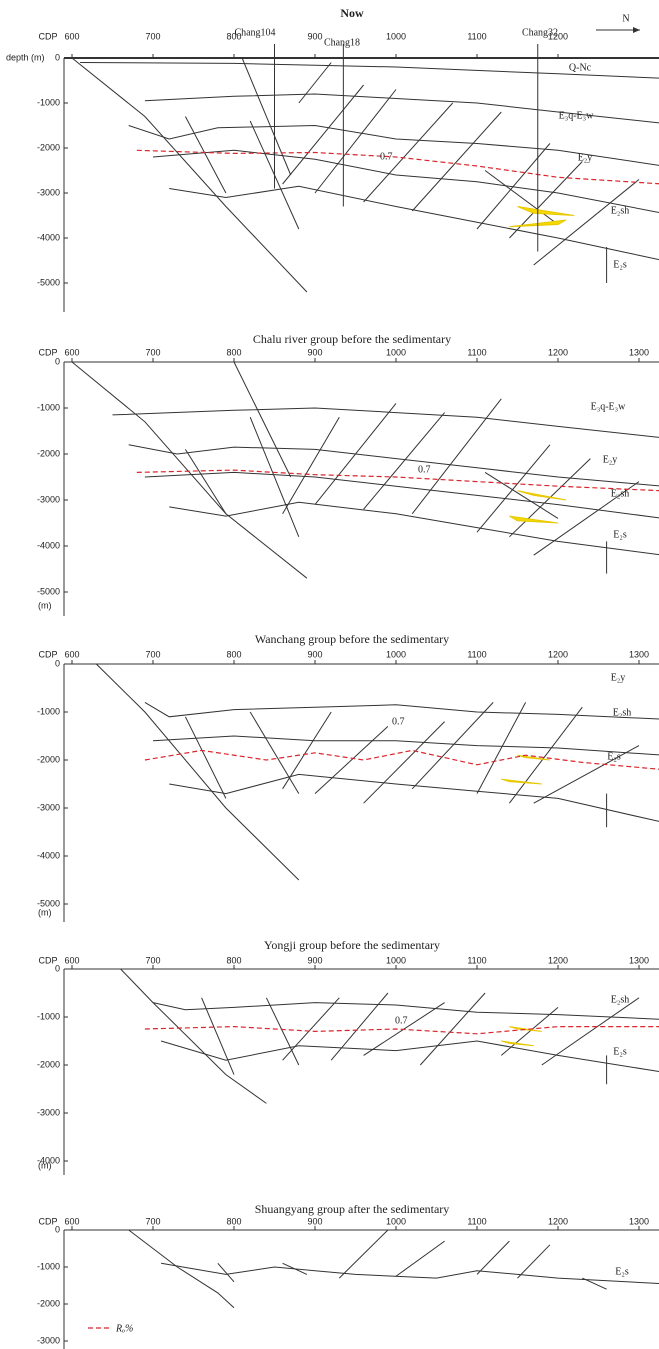 The width and height of the screenshot is (659, 1349). What do you see at coordinates (45, 605) in the screenshot?
I see `y-unit: (m)` at bounding box center [45, 605].